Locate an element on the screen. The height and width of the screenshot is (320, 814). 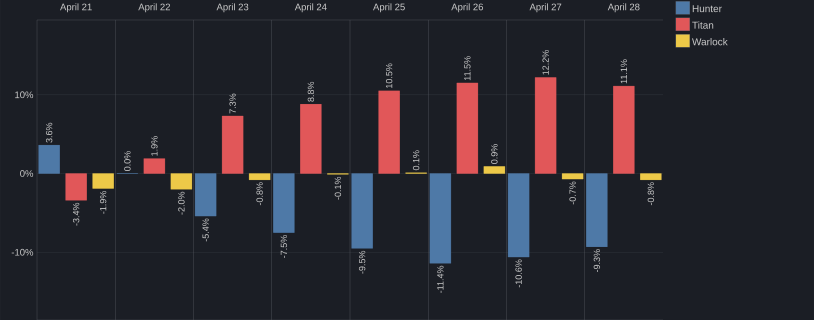
x-tick-label: April 23 is located at coordinates (232, 7).